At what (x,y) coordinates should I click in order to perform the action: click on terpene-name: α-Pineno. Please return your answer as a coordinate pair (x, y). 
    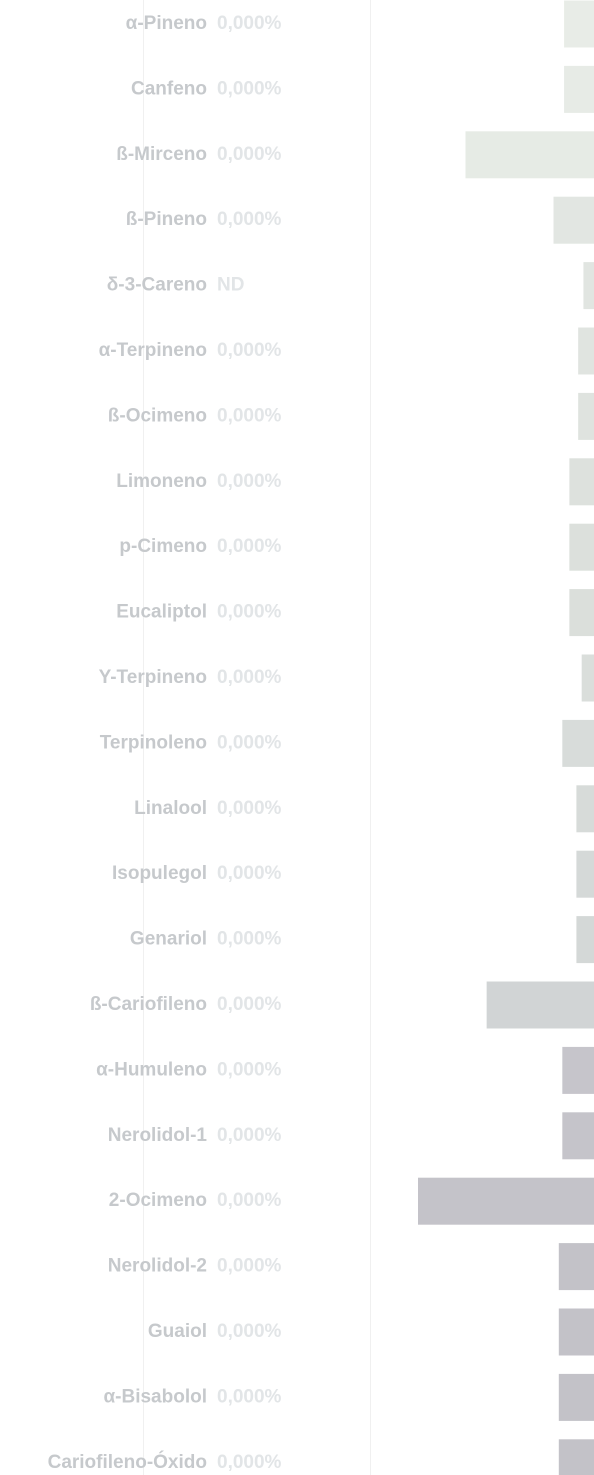
    Looking at the image, I should click on (166, 23).